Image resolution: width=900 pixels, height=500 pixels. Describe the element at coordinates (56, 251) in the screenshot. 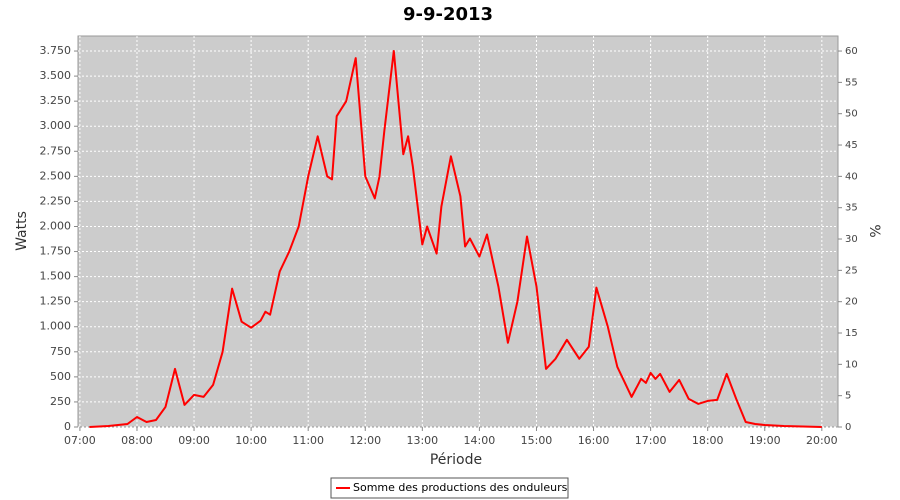

I see `y-tick-label: 1.750` at that location.